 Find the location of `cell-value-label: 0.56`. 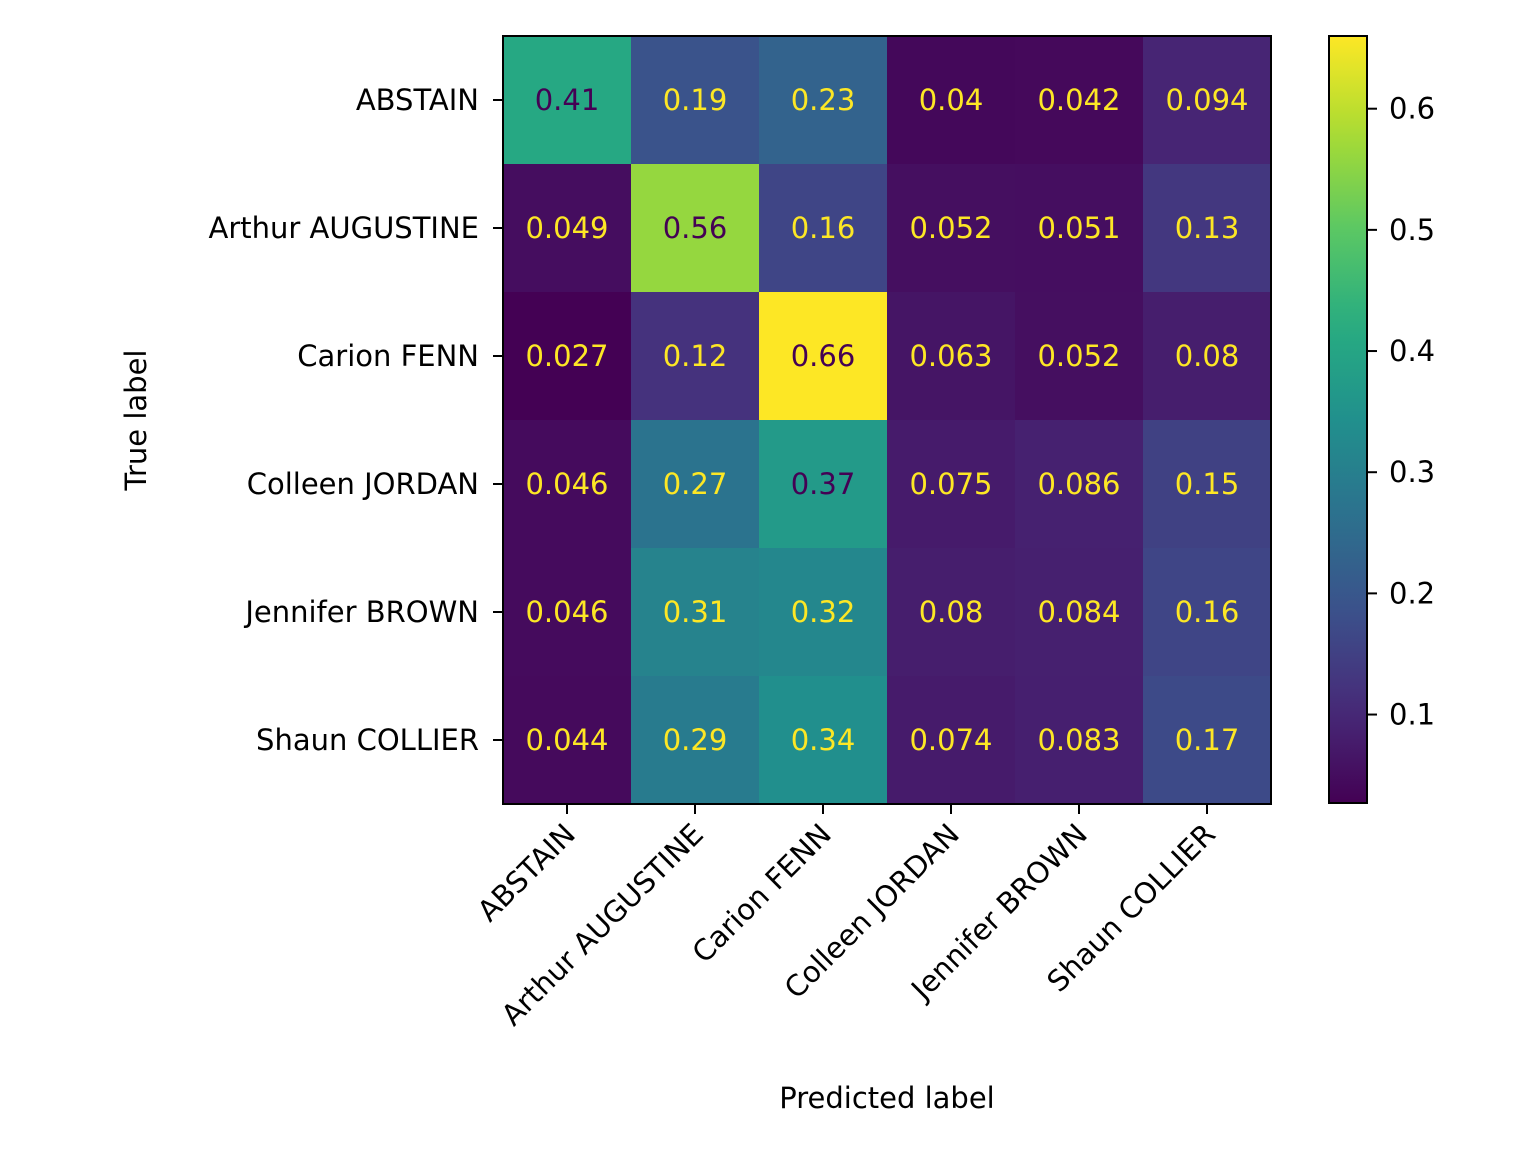

cell-value-label: 0.56 is located at coordinates (695, 228).